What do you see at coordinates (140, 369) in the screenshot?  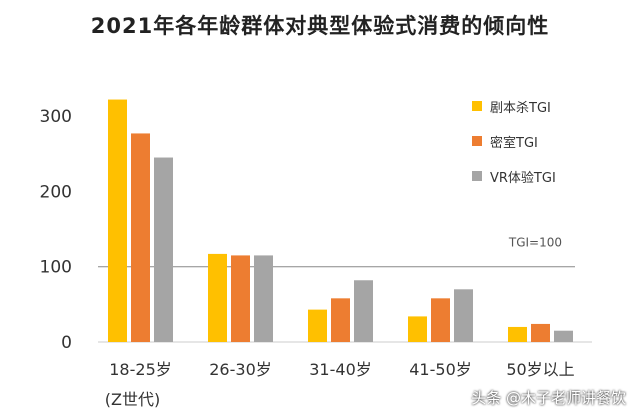 I see `category-label: 18-25岁` at bounding box center [140, 369].